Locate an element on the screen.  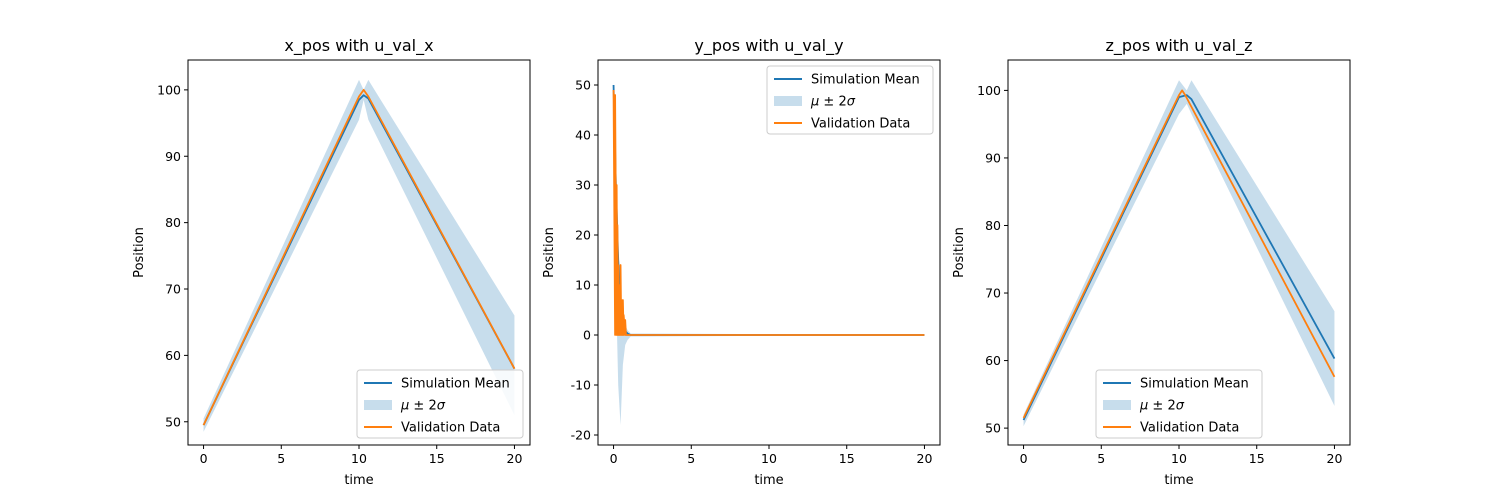
y-tick-label: 20 is located at coordinates (583, 235).